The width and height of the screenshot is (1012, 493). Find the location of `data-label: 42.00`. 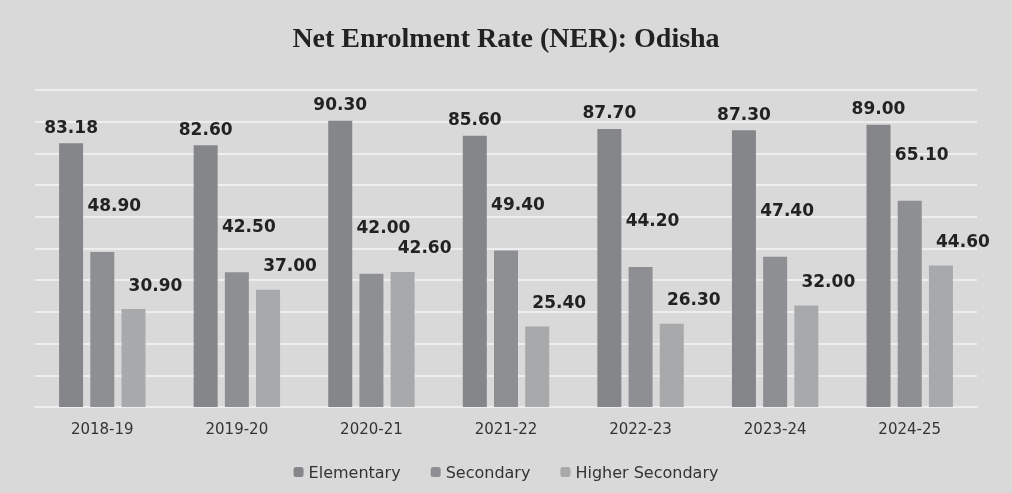

data-label: 42.00 is located at coordinates (383, 227).